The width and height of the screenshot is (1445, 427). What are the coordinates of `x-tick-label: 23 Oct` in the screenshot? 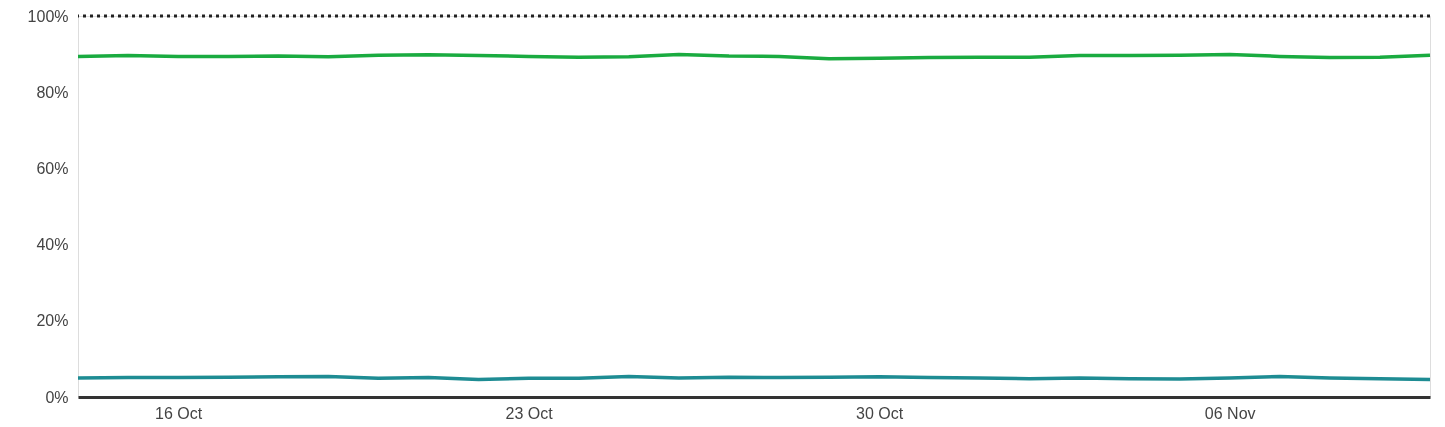 It's located at (529, 413).